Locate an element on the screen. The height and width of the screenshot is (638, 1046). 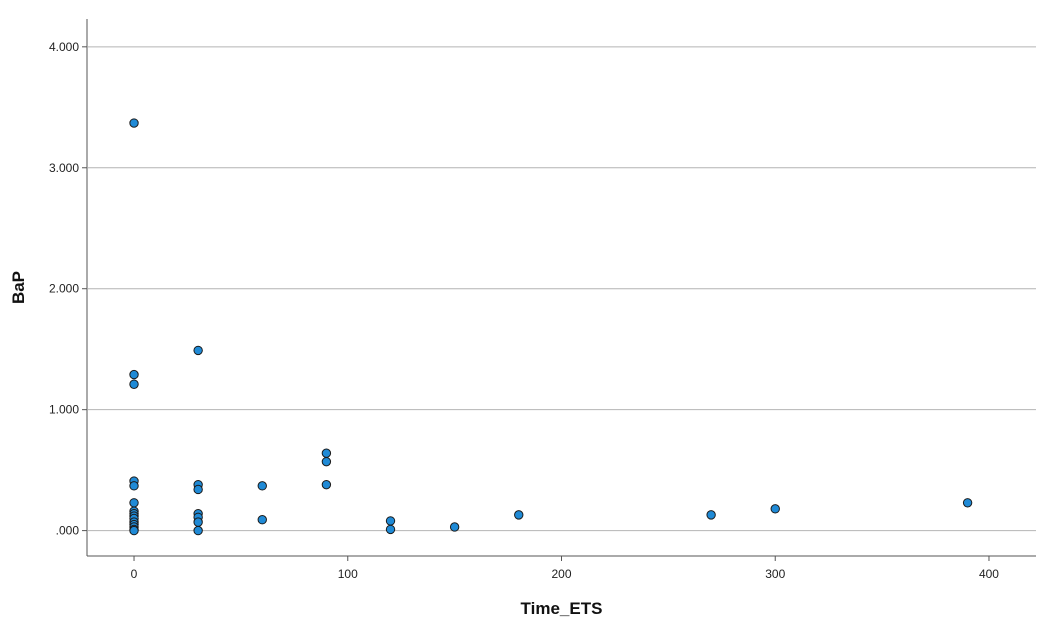
y-tick-label: 1.000 is located at coordinates (64, 410).